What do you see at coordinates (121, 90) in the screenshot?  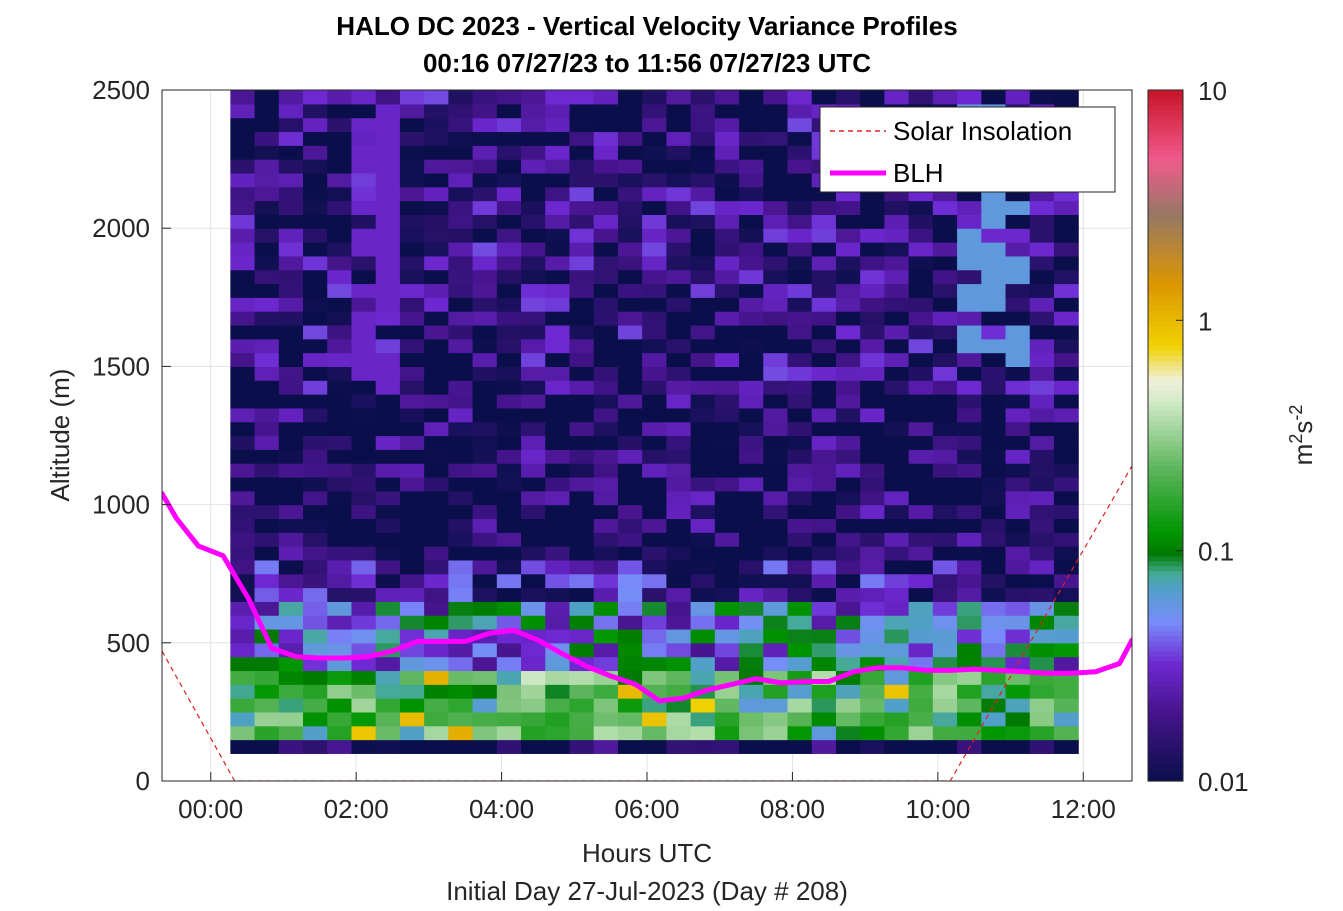 I see `y-tick-label: 2500` at bounding box center [121, 90].